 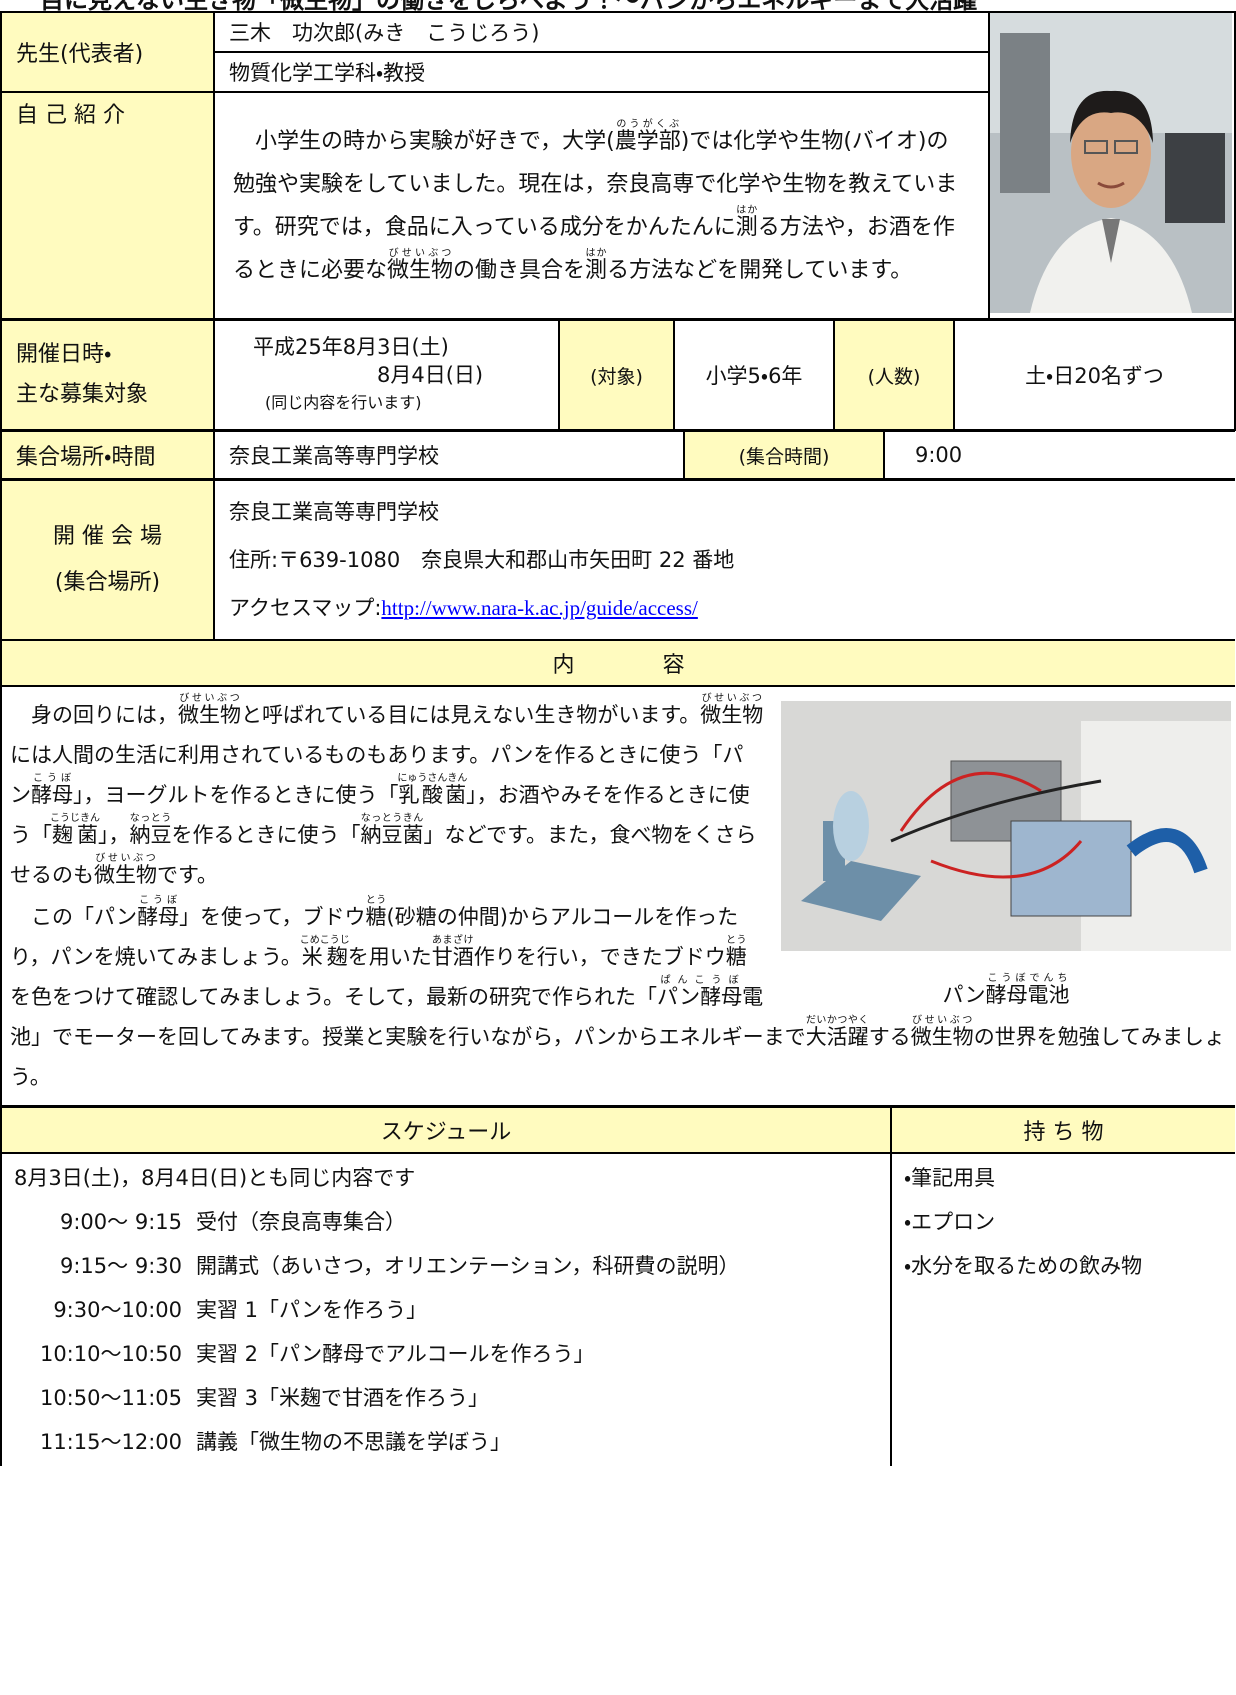 I want to click on label-line: 主な募集対象, so click(x=82, y=394).